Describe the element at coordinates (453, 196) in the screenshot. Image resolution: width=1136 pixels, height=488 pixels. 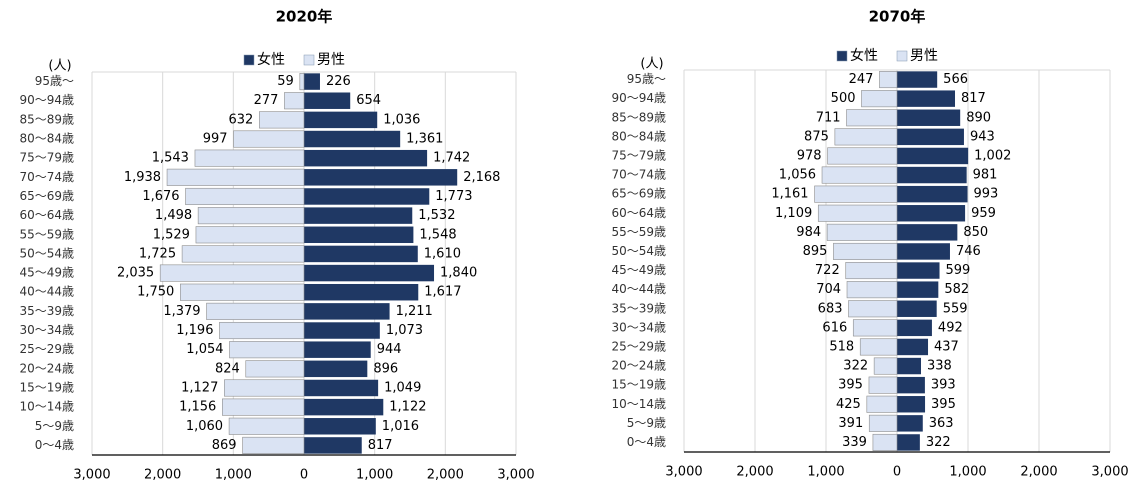
I see `data-label: 1,773` at that location.